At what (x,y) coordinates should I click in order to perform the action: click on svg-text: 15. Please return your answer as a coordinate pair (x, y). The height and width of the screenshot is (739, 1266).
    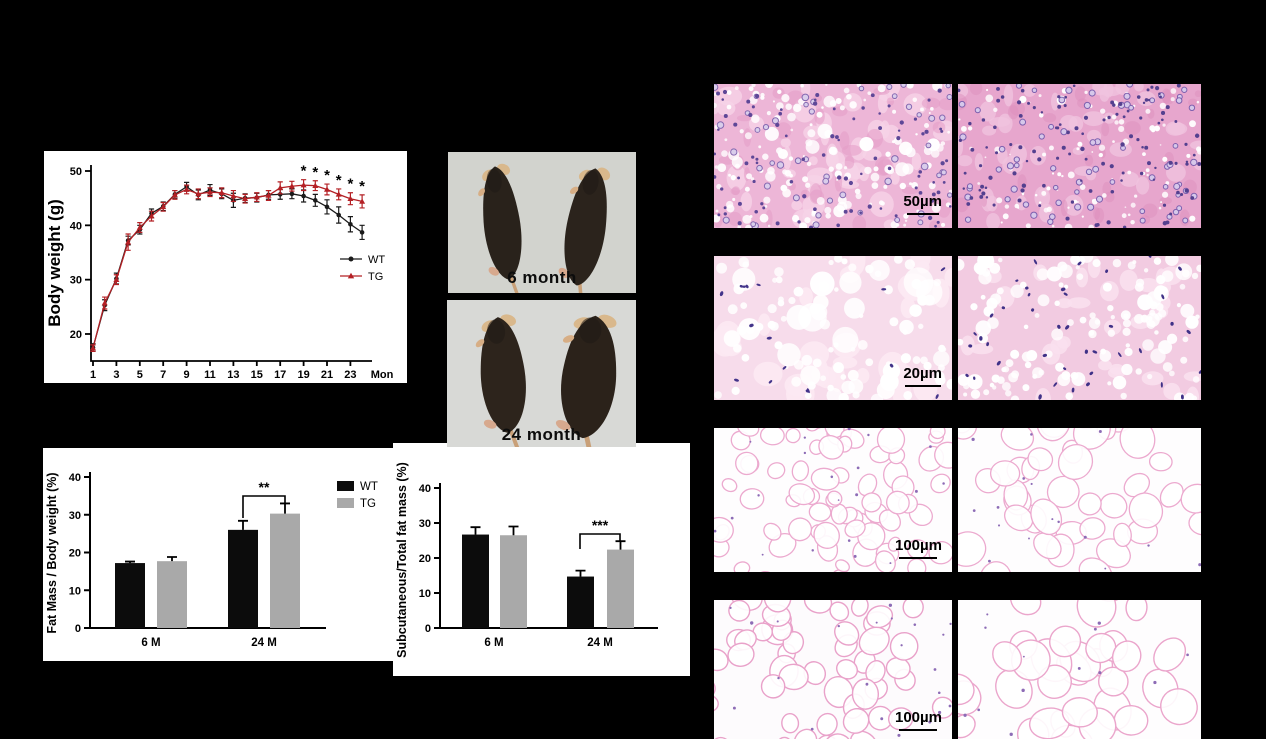
    Looking at the image, I should click on (257, 375).